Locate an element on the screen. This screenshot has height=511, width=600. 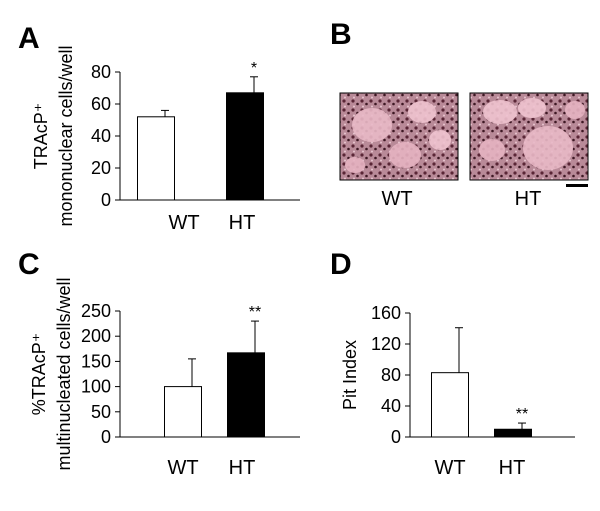
micrograph-ht is located at coordinates (529, 136).